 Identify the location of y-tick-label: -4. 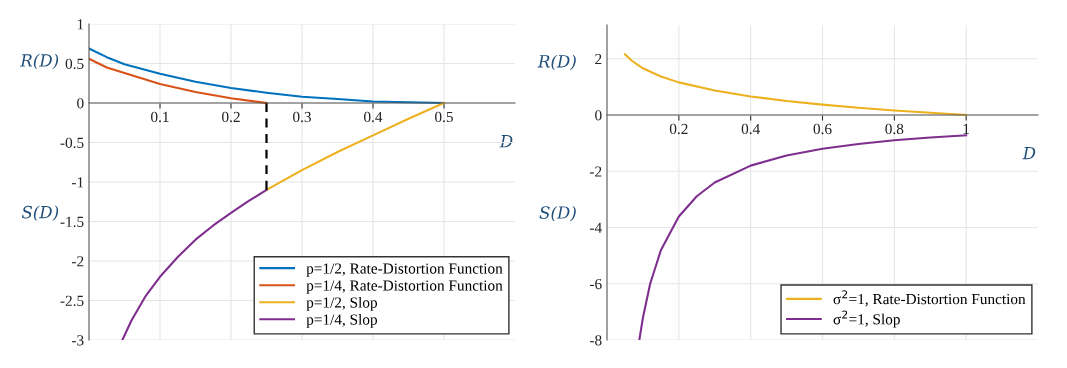
(595, 227).